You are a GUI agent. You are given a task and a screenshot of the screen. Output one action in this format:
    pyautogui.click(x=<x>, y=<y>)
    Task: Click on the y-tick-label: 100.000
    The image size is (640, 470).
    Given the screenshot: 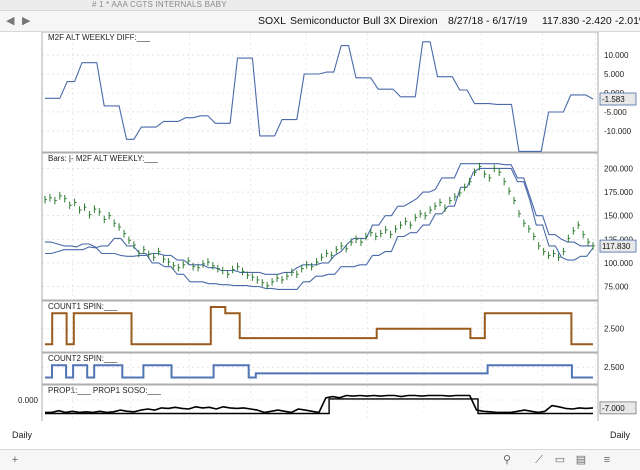 What is the action you would take?
    pyautogui.click(x=618, y=263)
    